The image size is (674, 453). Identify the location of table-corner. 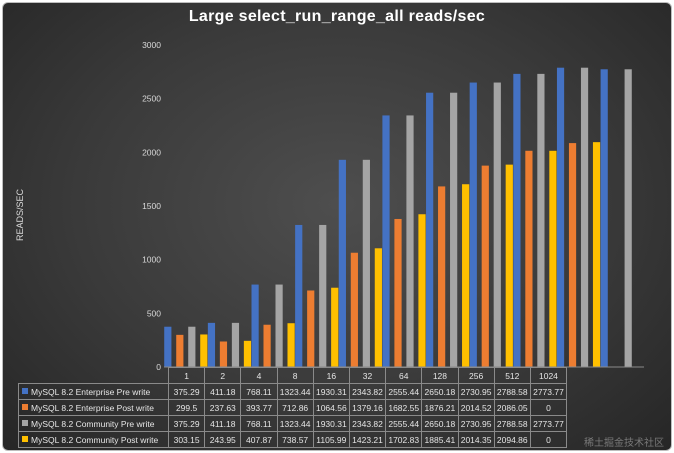
(94, 376).